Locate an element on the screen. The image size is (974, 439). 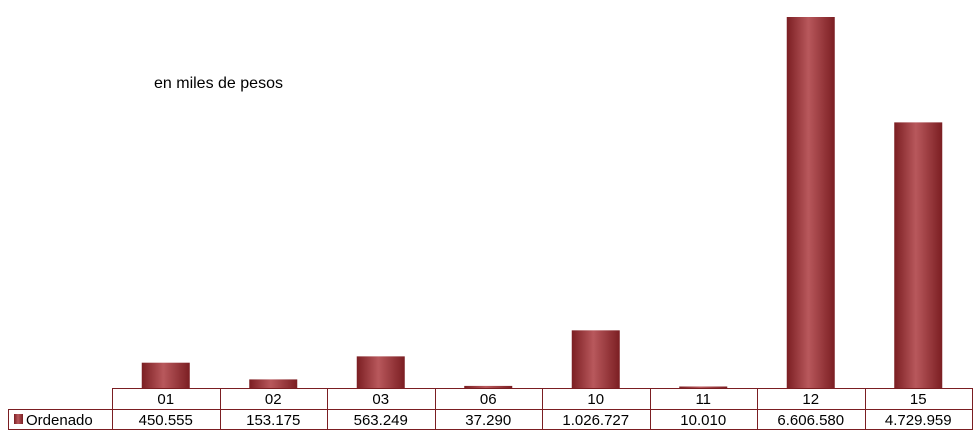
legend-series-name: Ordenado is located at coordinates (59, 420).